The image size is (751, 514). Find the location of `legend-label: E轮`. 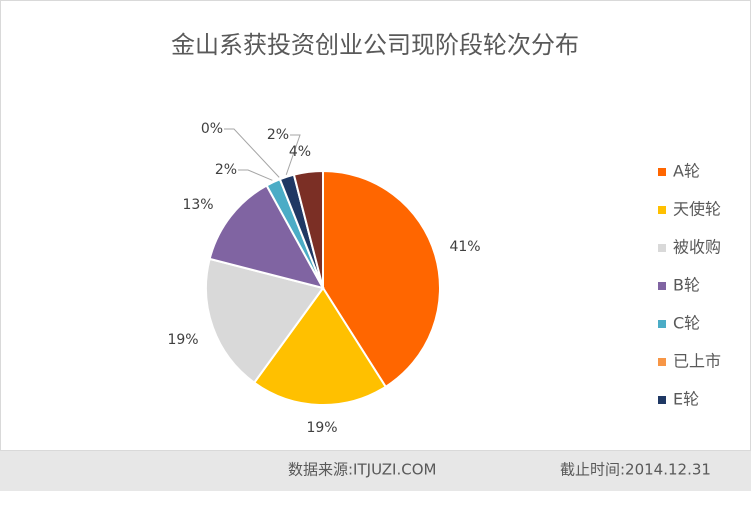

legend-label: E轮 is located at coordinates (686, 399).